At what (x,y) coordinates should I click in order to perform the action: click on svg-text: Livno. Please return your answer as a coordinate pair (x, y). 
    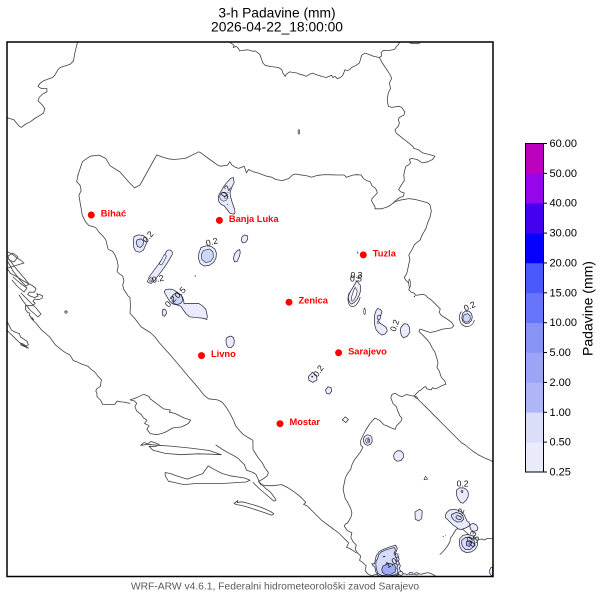
    Looking at the image, I should click on (223, 354).